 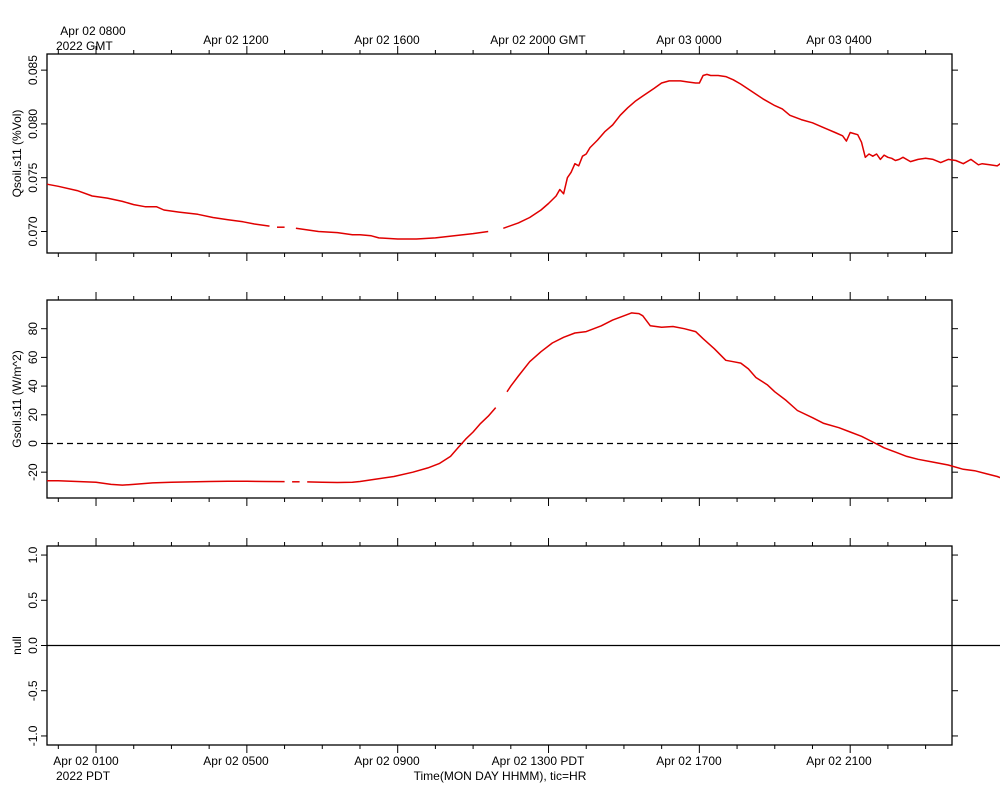 I want to click on bottom-tick-label: Apr 02 0900, so click(x=387, y=761).